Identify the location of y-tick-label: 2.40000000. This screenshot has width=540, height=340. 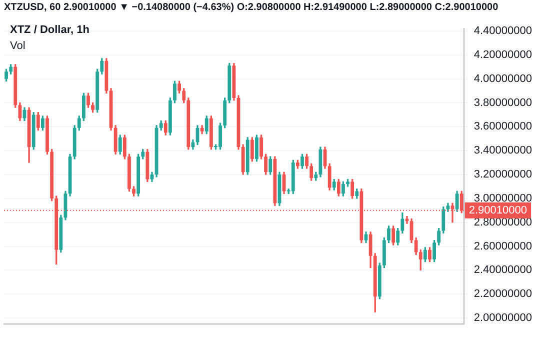
(503, 270).